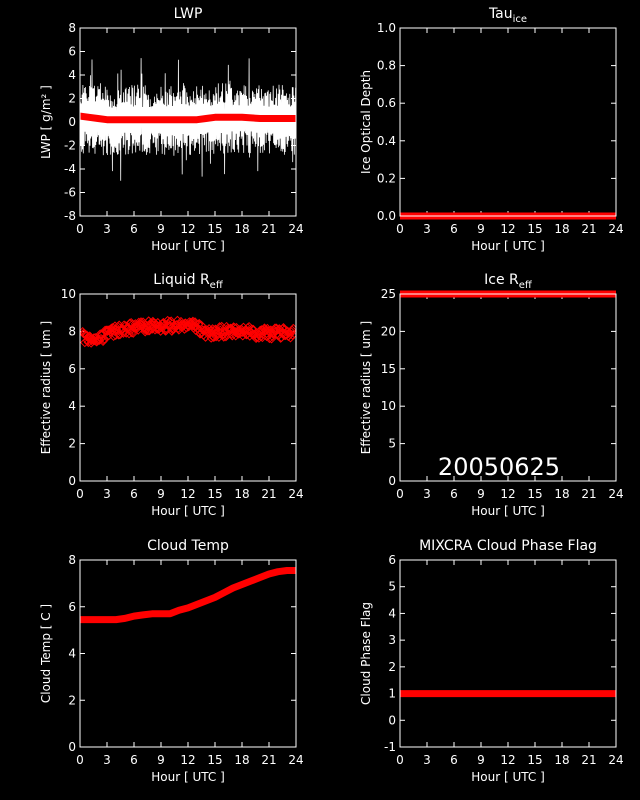 This screenshot has height=800, width=640. Describe the element at coordinates (188, 546) in the screenshot. I see `chart-title-main: Cloud Temp` at that location.